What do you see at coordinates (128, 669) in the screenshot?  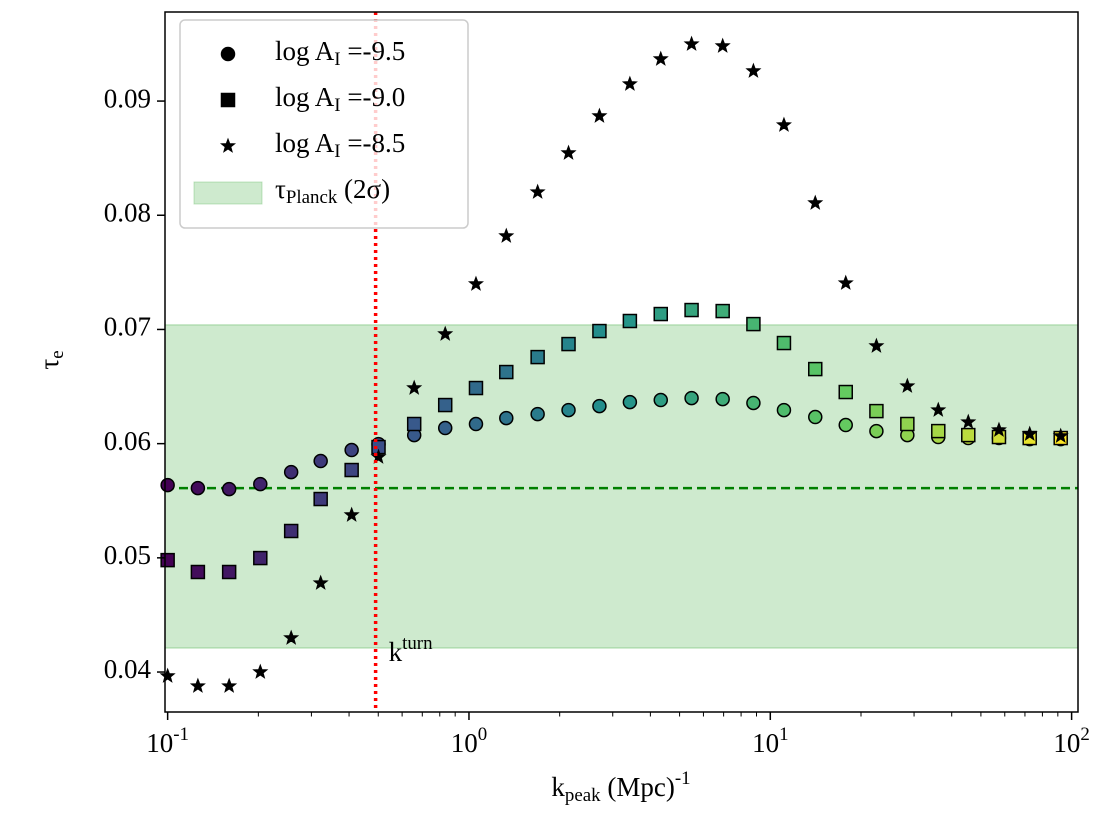 I see `y-tick-label: 0.04` at bounding box center [128, 669].